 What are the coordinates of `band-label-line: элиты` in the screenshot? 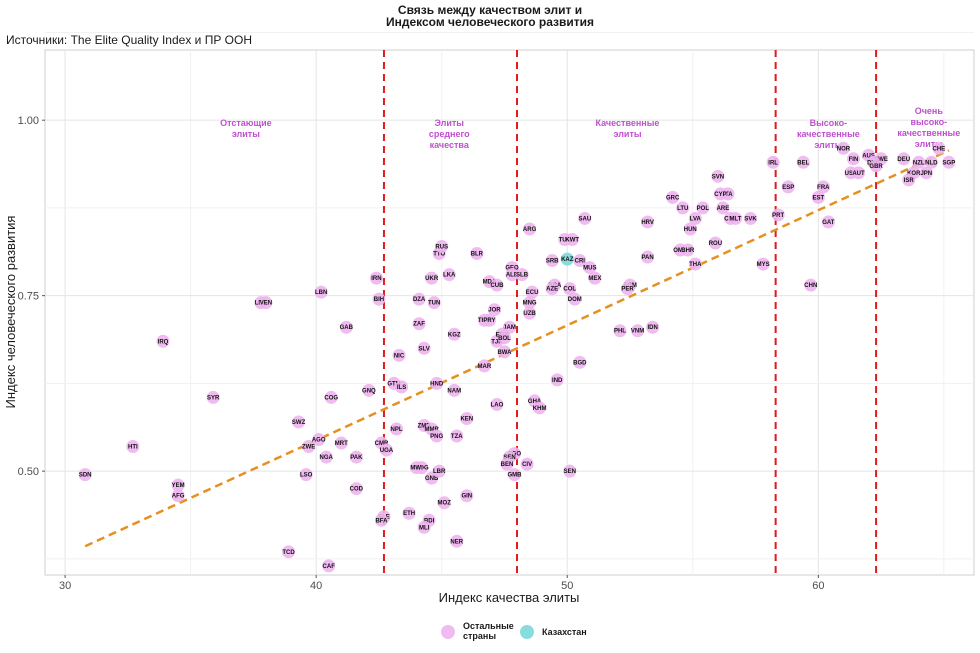 It's located at (929, 144).